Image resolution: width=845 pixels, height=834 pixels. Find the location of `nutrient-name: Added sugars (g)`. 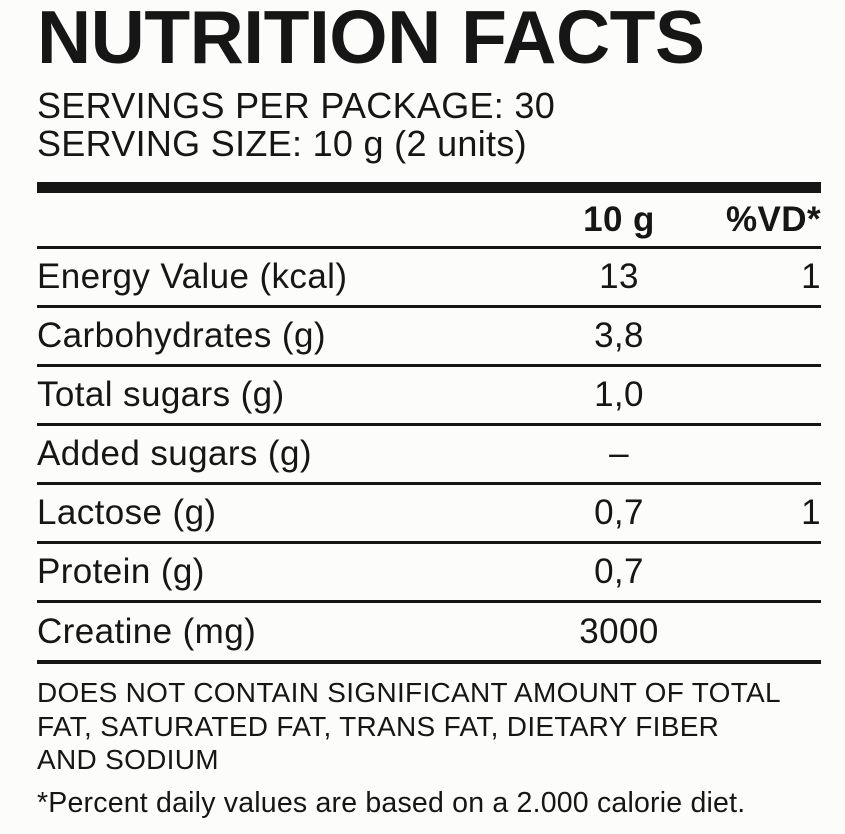

nutrient-name: Added sugars (g) is located at coordinates (283, 454).